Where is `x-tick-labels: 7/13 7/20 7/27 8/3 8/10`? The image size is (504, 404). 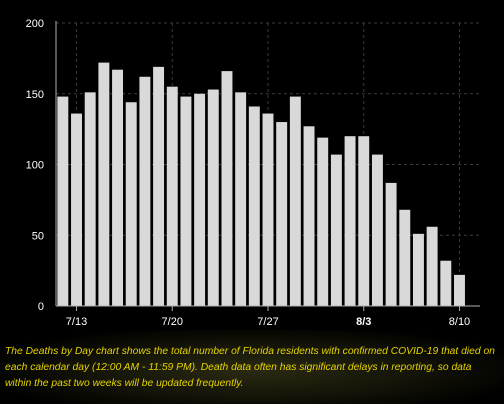
x-tick-labels: 7/13 7/20 7/27 8/3 8/10 is located at coordinates (268, 322).